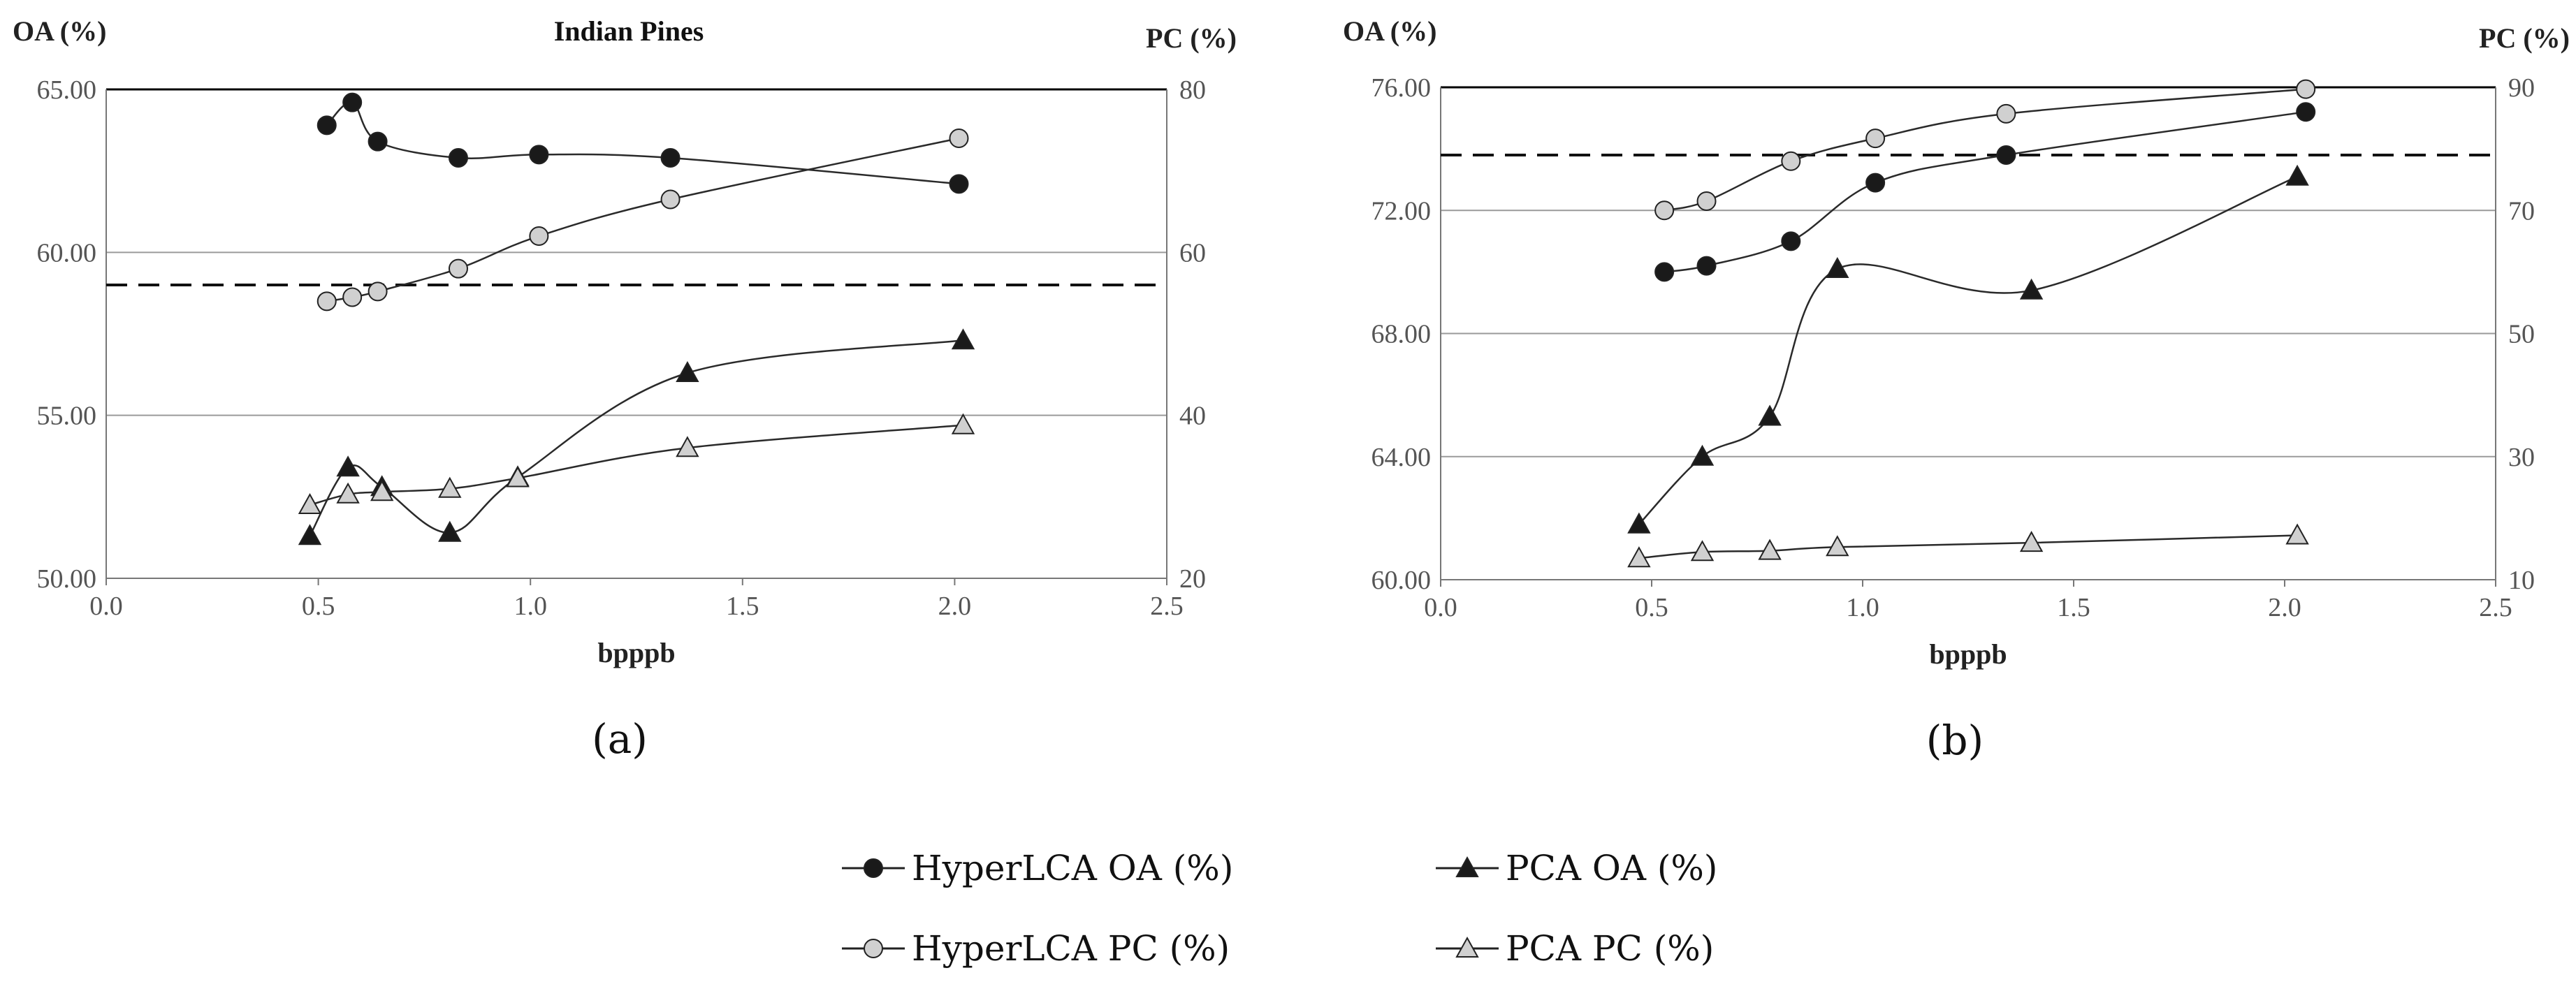 This screenshot has width=2576, height=982. Describe the element at coordinates (1072, 868) in the screenshot. I see `legend-label: HyperLCA OA (%)` at that location.